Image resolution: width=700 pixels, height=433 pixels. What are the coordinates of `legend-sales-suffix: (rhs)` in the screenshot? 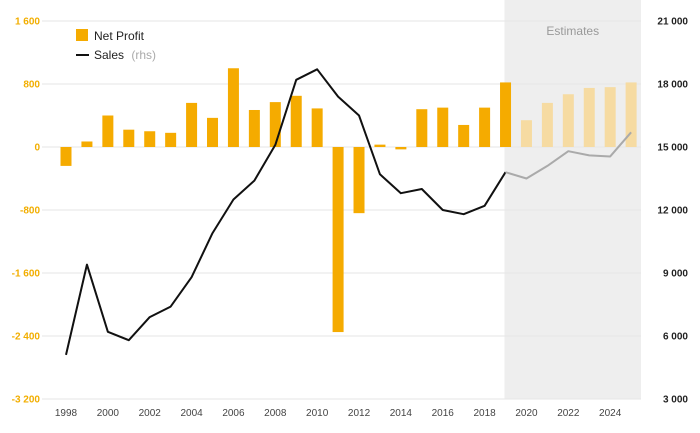 It's located at (143, 55).